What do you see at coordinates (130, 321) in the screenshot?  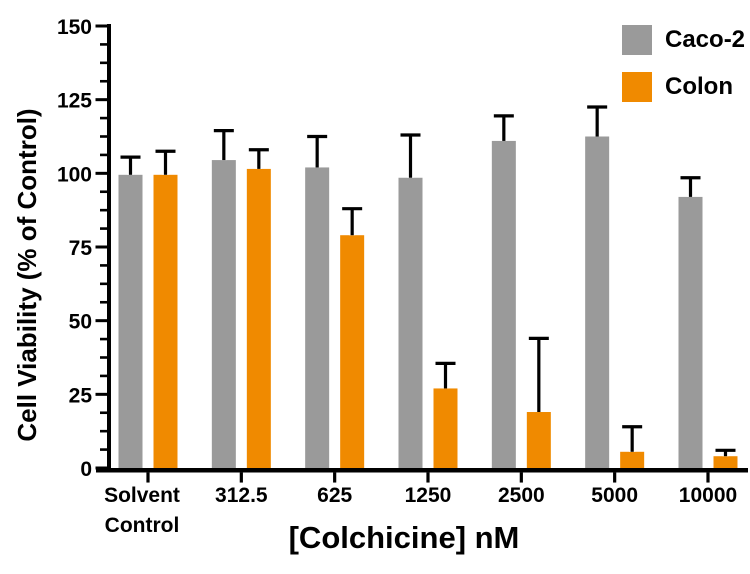 I see `bar-caco-2-solvent-control` at bounding box center [130, 321].